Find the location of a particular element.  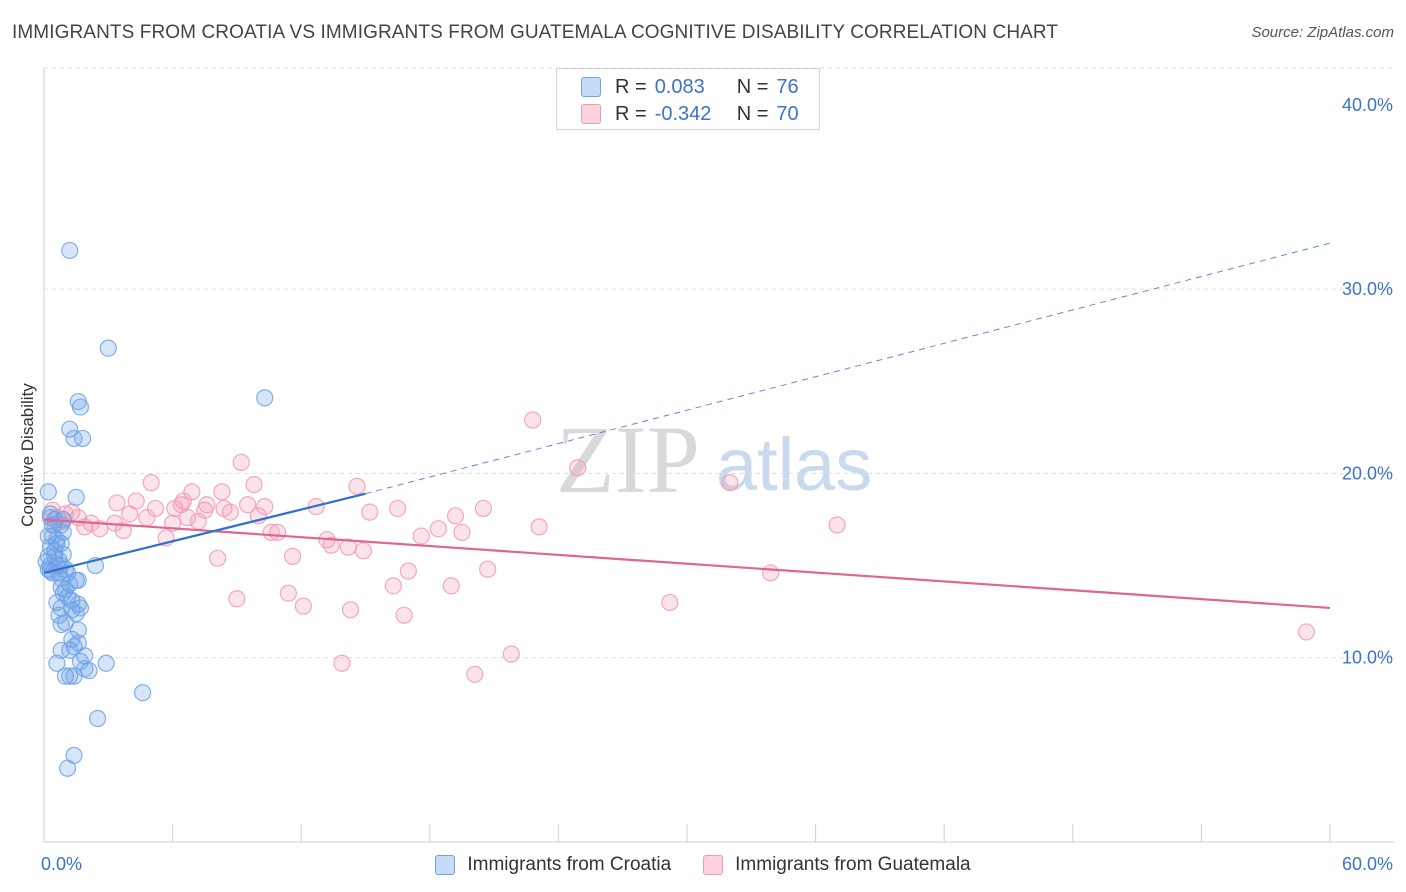

watermark-atlas: atlas is located at coordinates (794, 464).